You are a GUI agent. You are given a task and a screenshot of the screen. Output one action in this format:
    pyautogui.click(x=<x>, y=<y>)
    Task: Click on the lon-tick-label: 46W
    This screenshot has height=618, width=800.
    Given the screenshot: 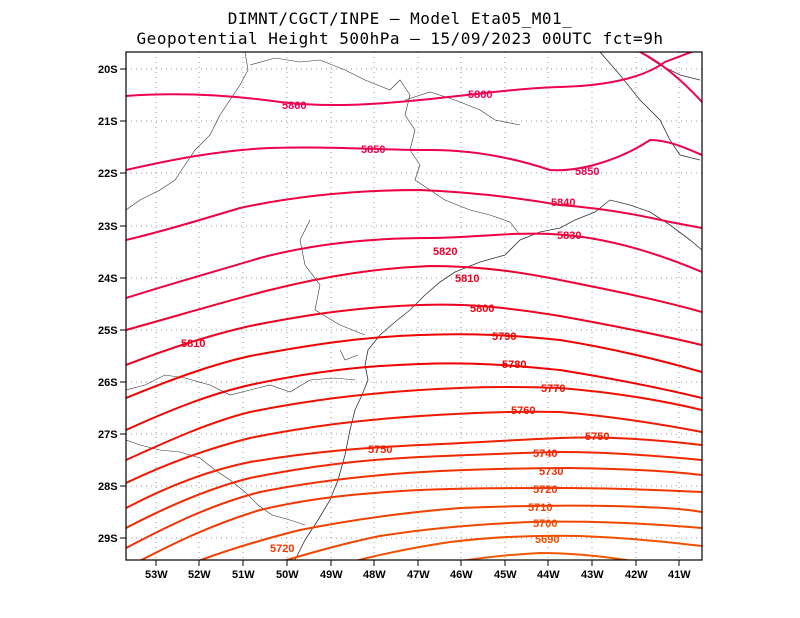 What is the action you would take?
    pyautogui.click(x=461, y=575)
    